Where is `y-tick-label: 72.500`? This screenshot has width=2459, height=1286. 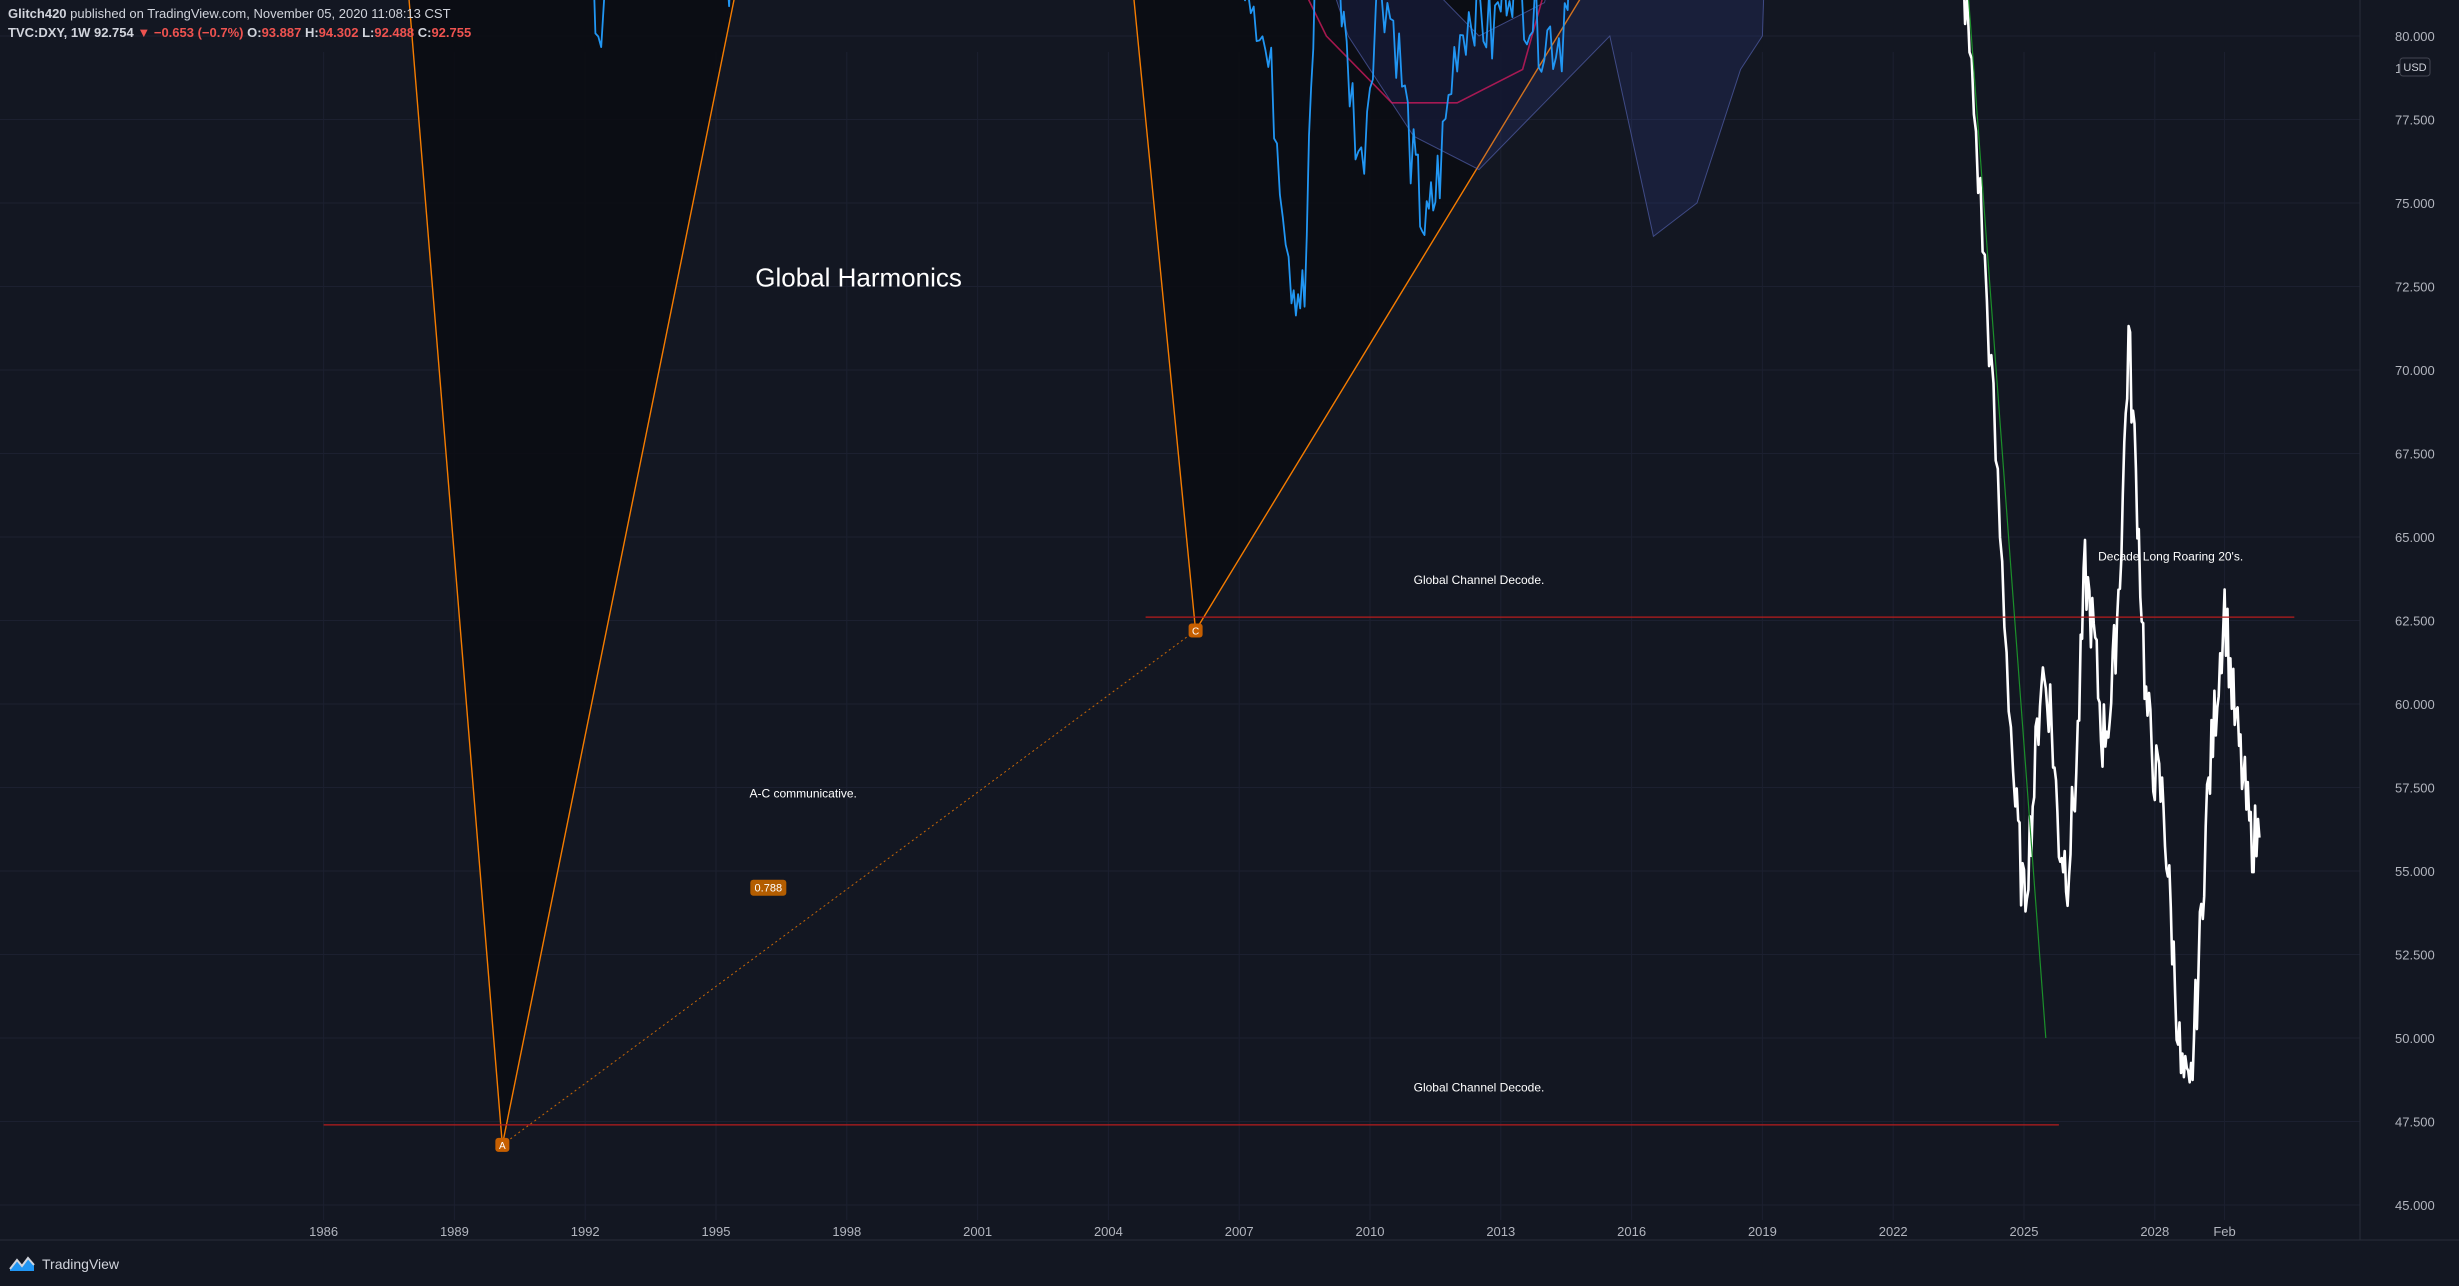 y-tick-label: 72.500 is located at coordinates (2415, 287).